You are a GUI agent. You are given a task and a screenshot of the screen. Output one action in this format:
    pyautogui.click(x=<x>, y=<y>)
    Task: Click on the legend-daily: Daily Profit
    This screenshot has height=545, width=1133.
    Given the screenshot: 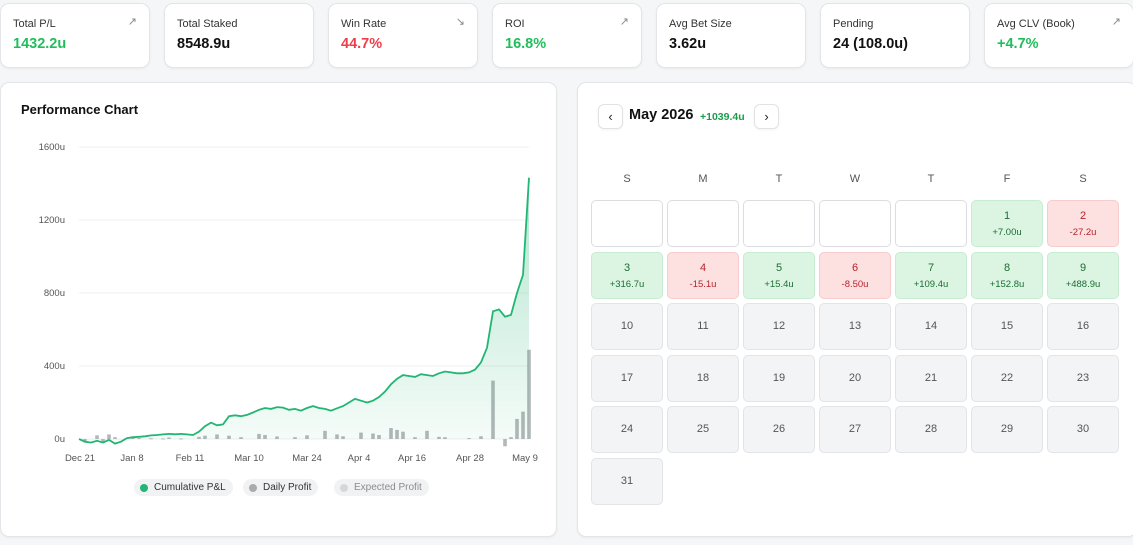 What is the action you would take?
    pyautogui.click(x=281, y=487)
    